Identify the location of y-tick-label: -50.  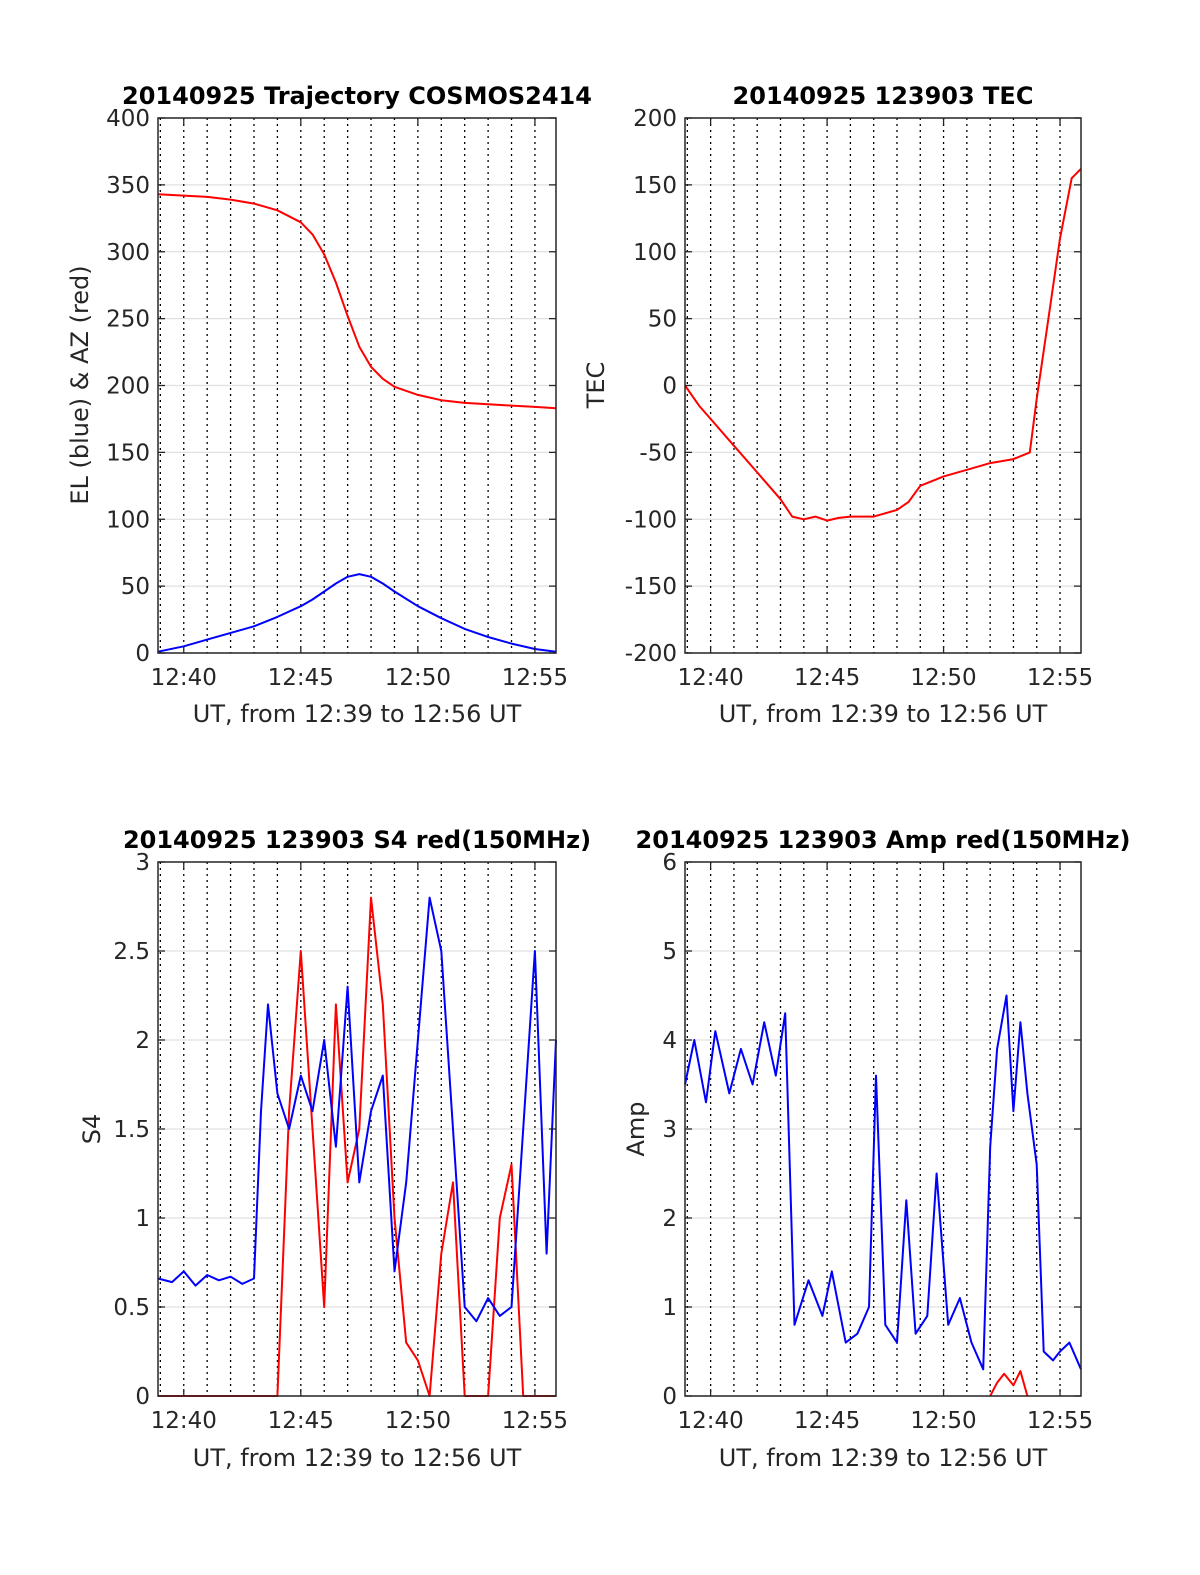
(658, 453).